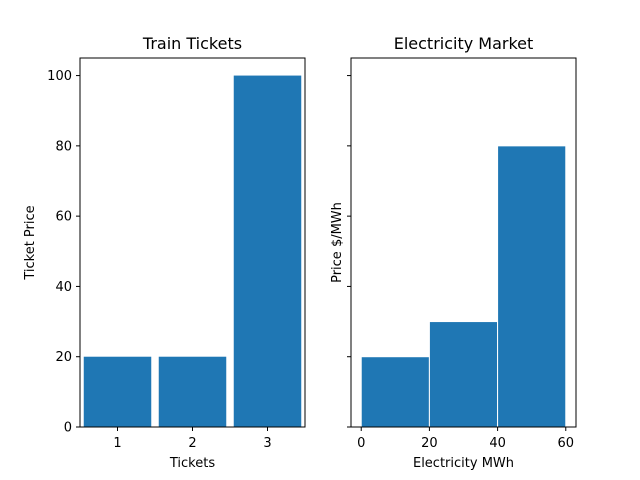 The width and height of the screenshot is (640, 480). I want to click on train-tickets-x-tick-label-1: 1, so click(117, 443).